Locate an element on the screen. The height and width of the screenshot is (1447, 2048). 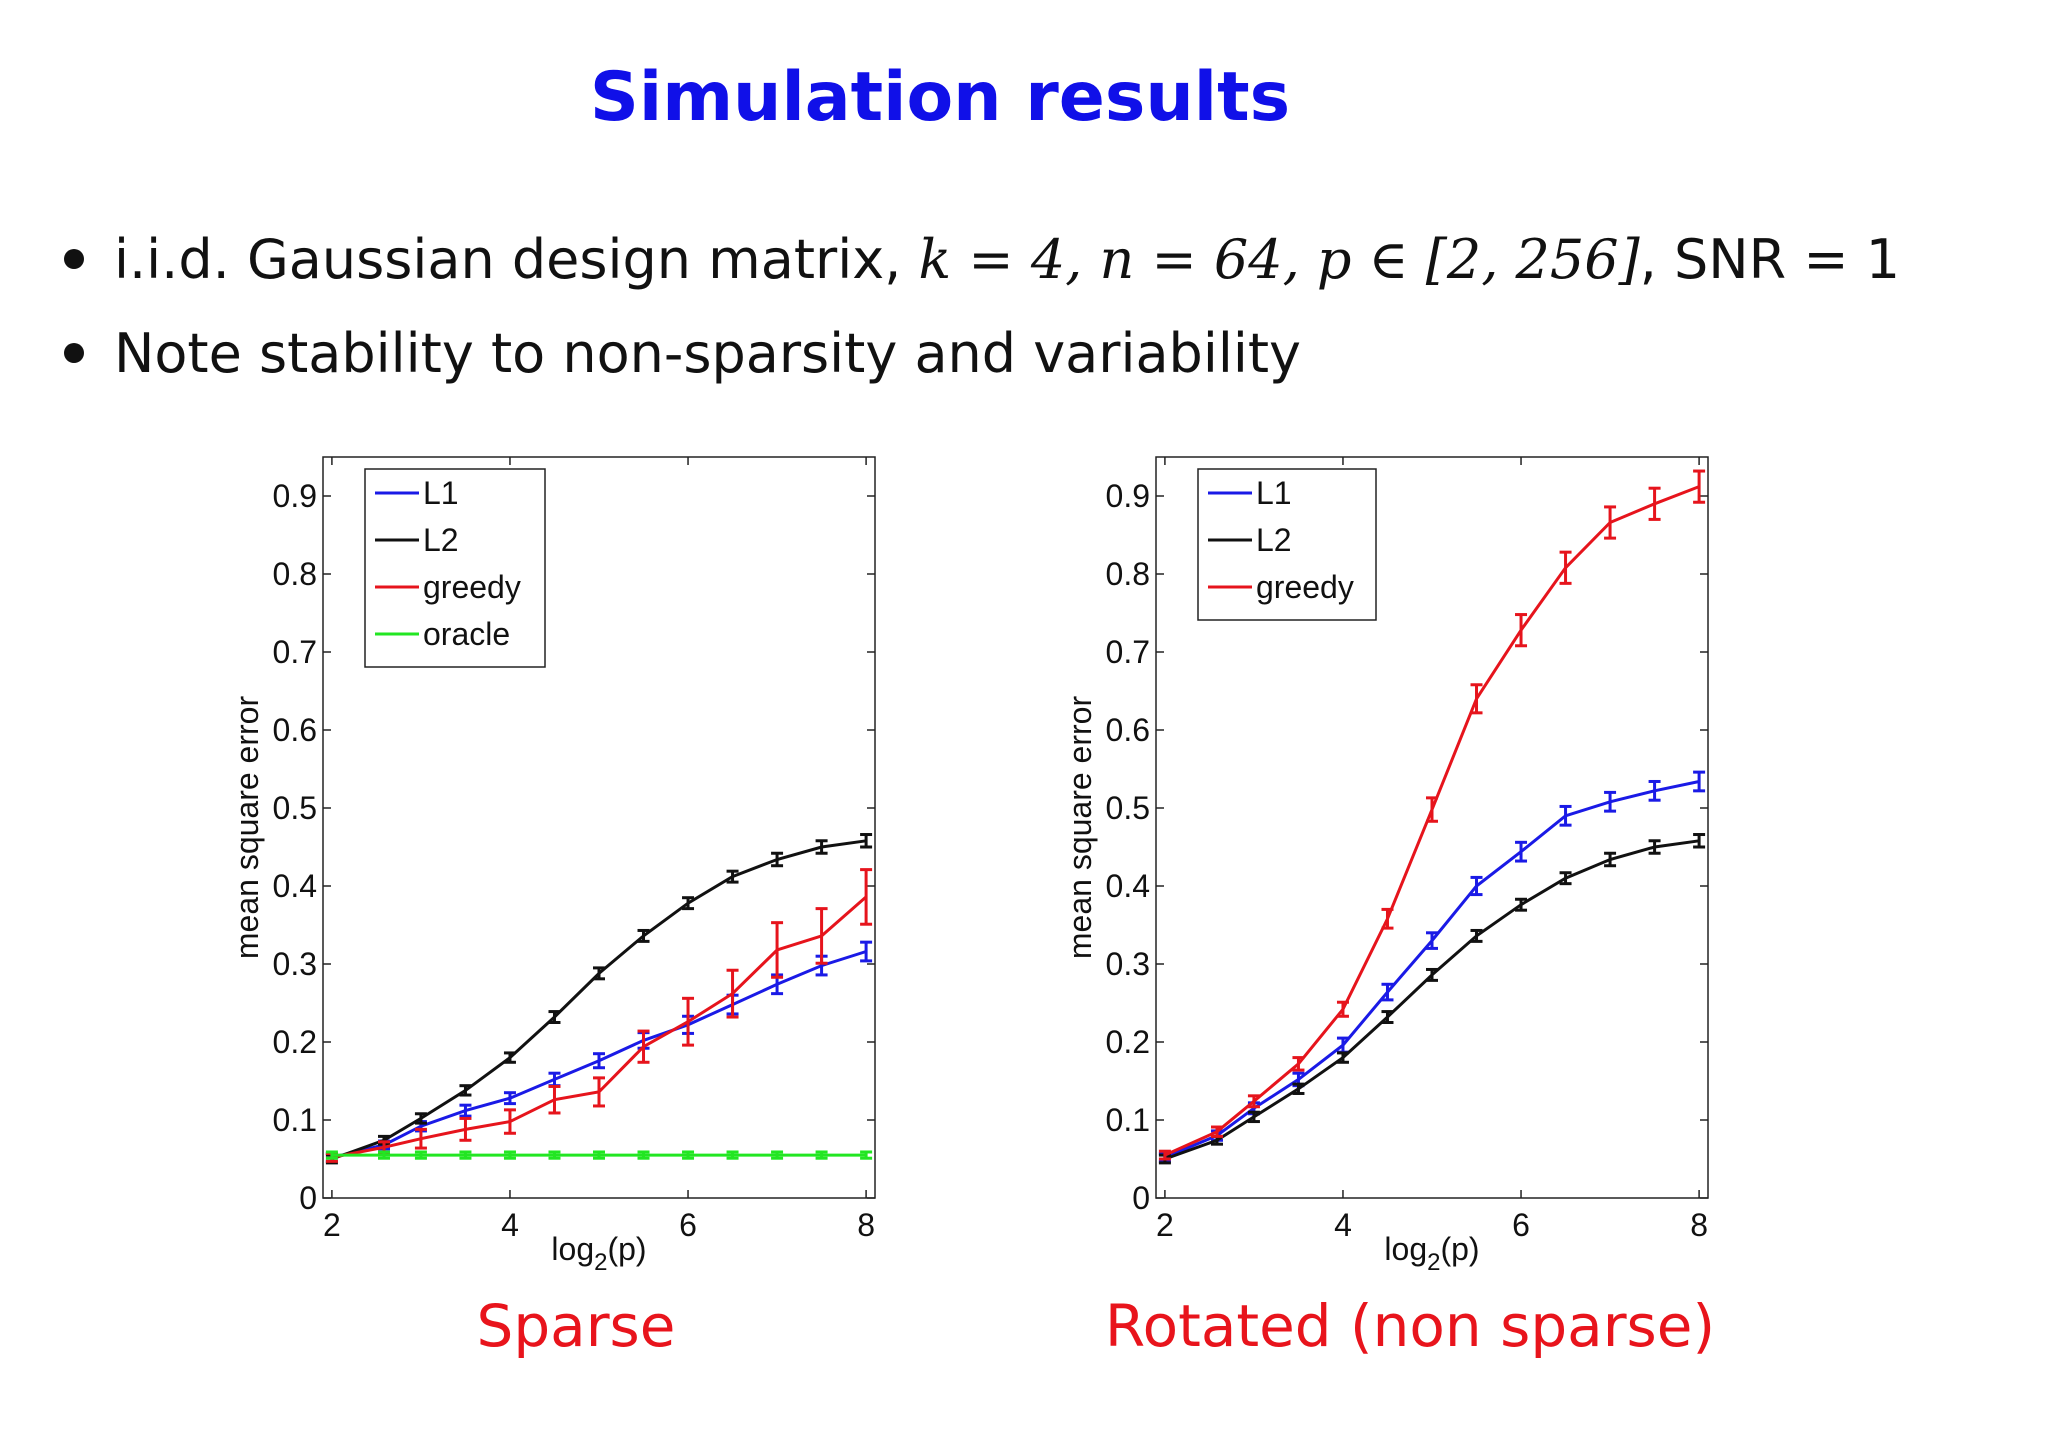
legend: L1 L2 greedy is located at coordinates (1287, 544).